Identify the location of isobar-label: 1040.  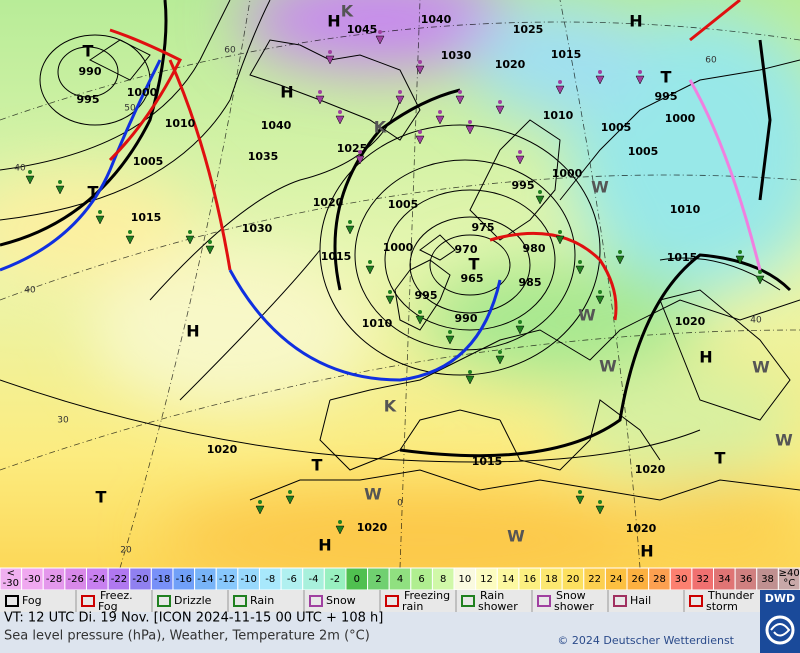
(436, 19).